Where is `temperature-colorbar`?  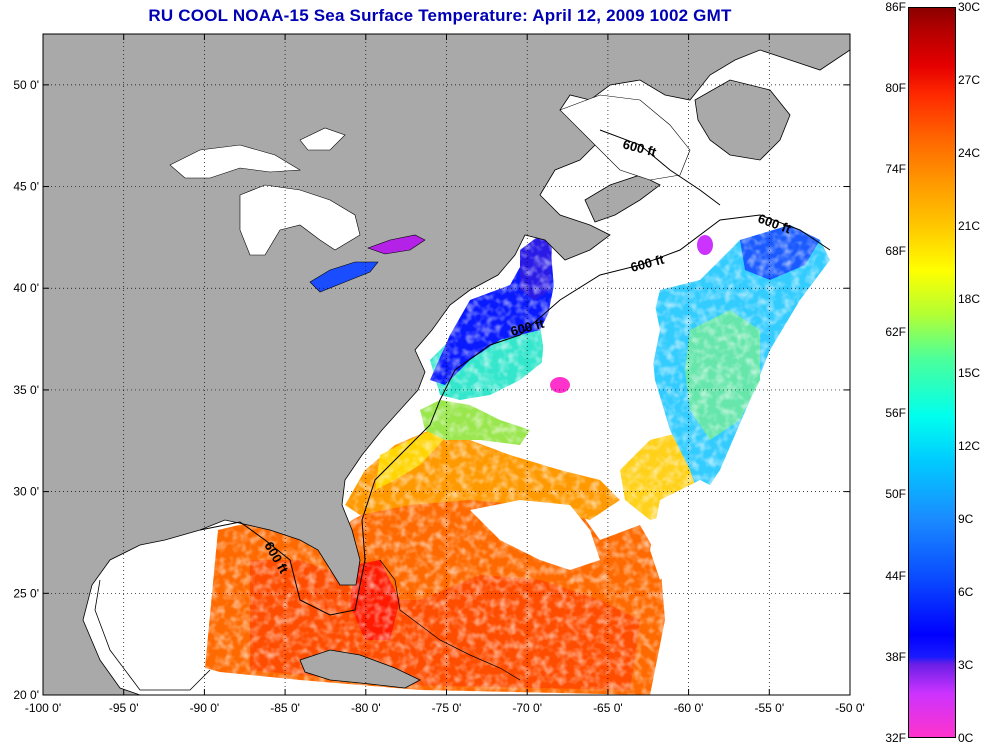
temperature-colorbar is located at coordinates (932, 372).